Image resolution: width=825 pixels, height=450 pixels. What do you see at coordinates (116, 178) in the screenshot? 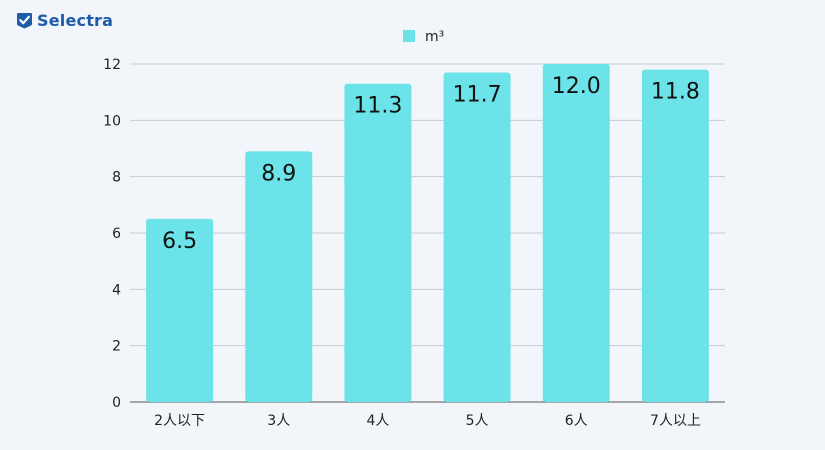
I see `y-tick-label: 8` at bounding box center [116, 178].